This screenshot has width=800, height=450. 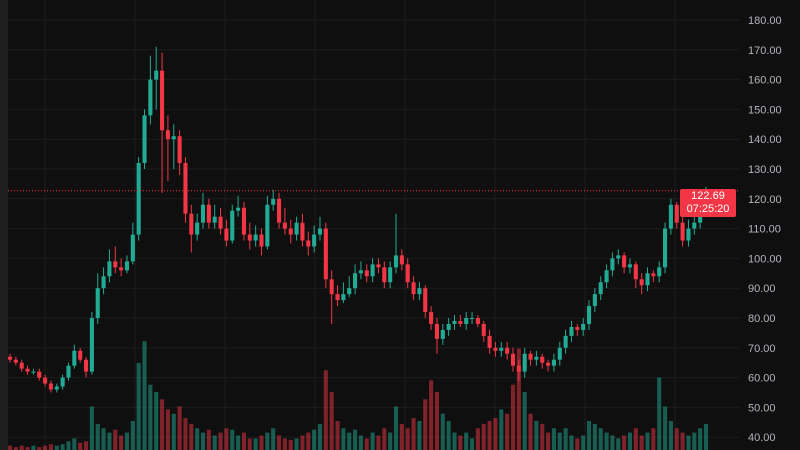 I want to click on left-panel-edge, so click(x=4, y=225).